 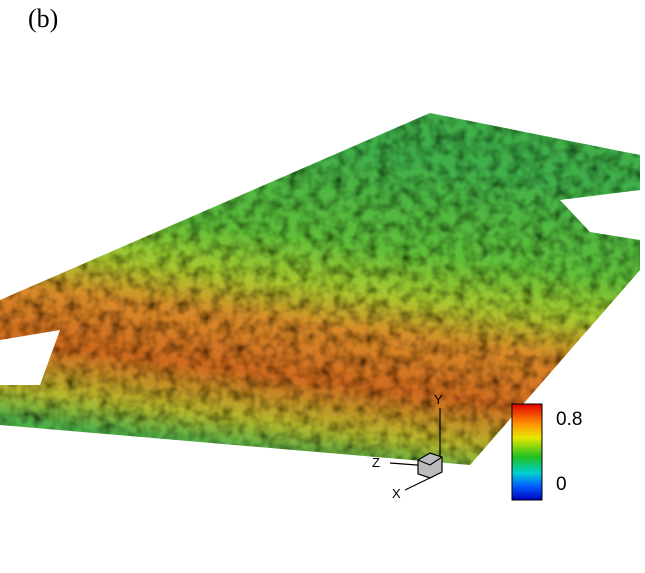 What do you see at coordinates (396, 493) in the screenshot?
I see `axis-label: X` at bounding box center [396, 493].